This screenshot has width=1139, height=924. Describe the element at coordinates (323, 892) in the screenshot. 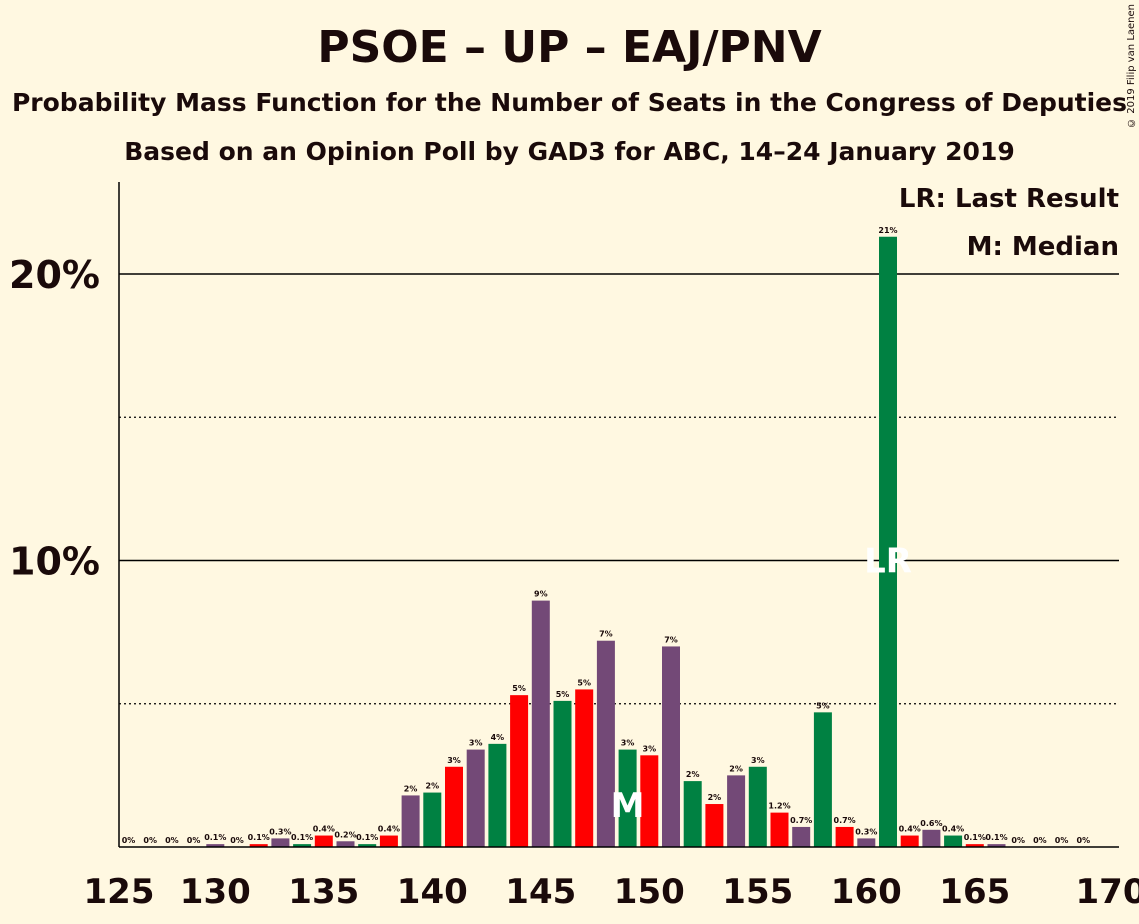

I see `x-tick-label: 135` at that location.